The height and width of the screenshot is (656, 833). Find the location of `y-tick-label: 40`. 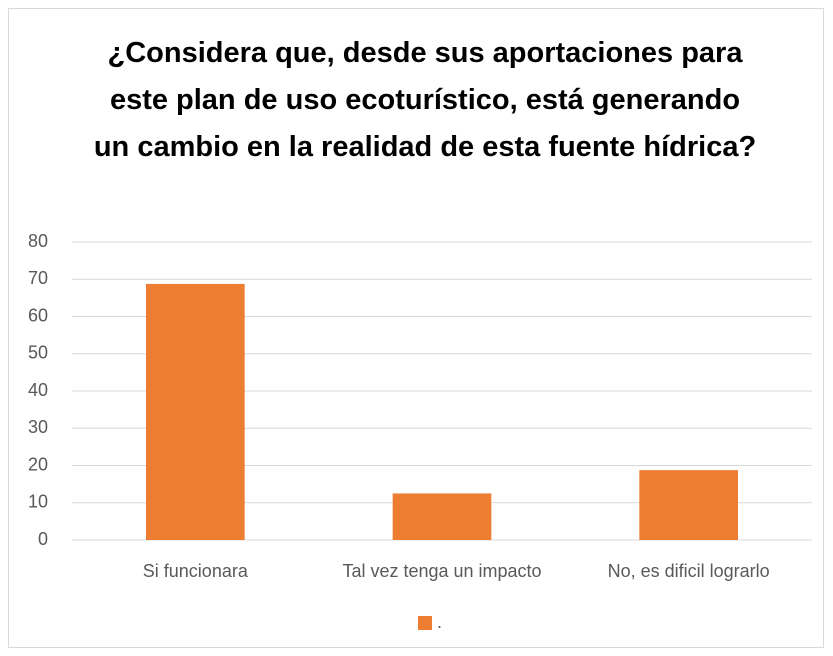

y-tick-label: 40 is located at coordinates (38, 390).